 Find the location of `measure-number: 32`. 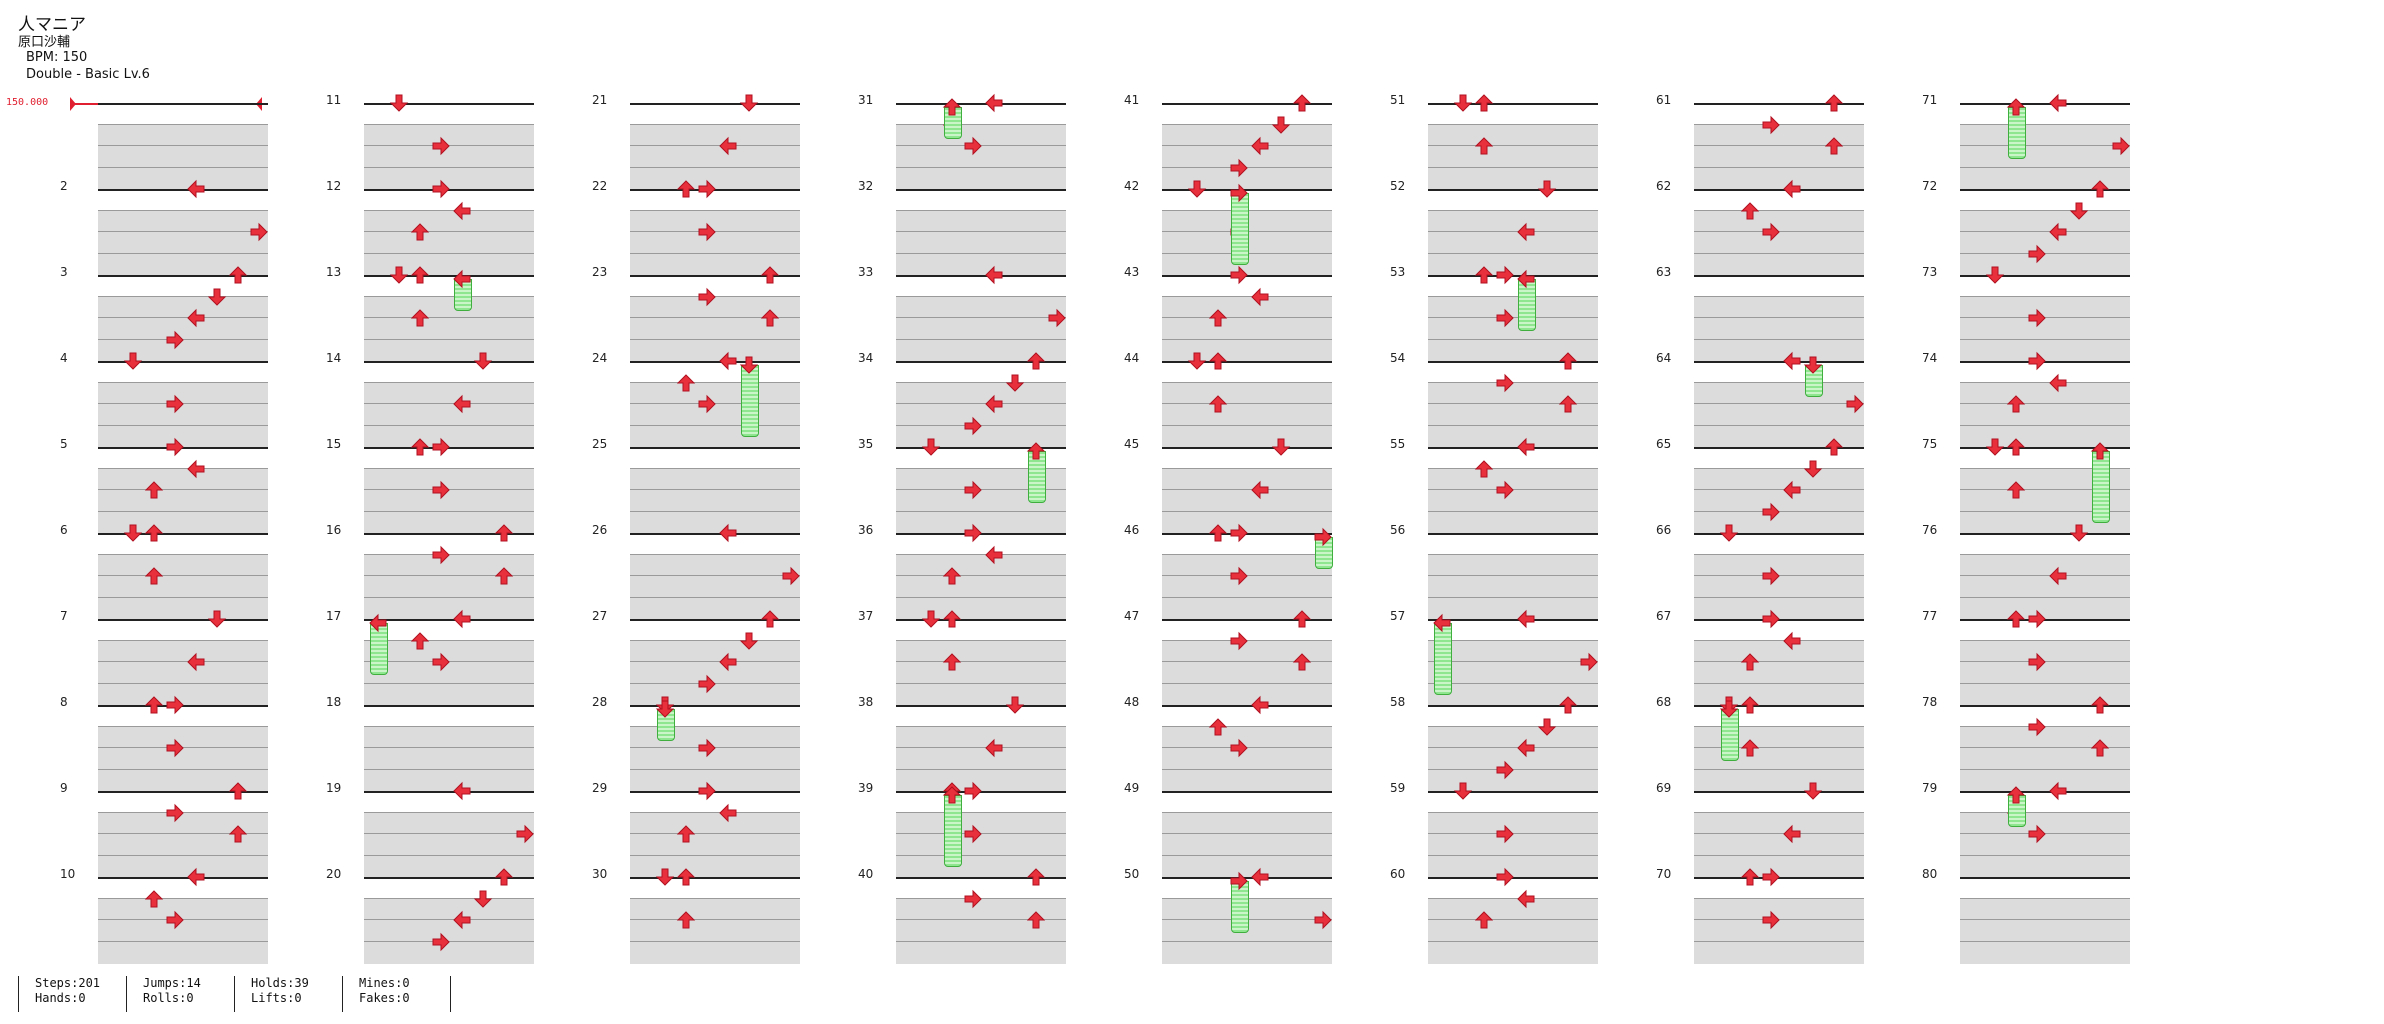

measure-number: 32 is located at coordinates (866, 186).